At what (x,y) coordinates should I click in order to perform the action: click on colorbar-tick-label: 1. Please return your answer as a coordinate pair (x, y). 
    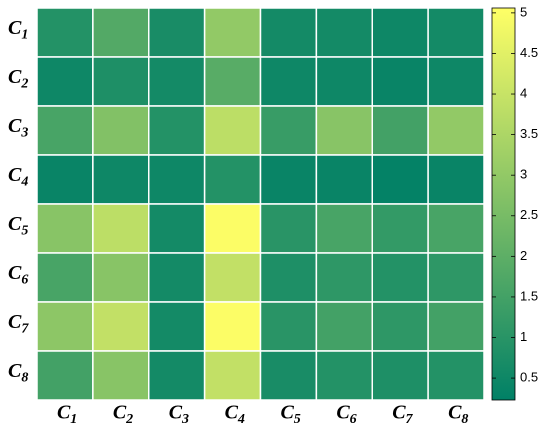
    Looking at the image, I should click on (523, 336).